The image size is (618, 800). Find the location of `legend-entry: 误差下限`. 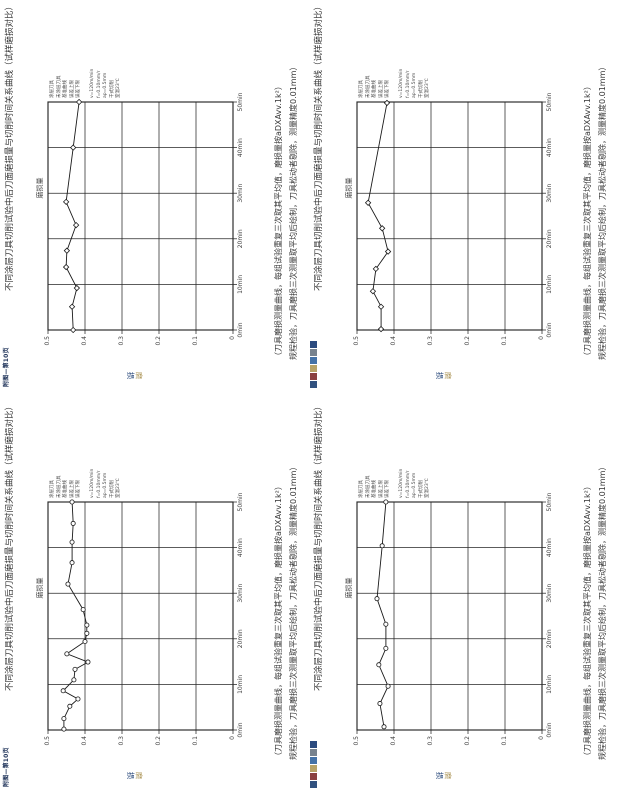

legend-entry: 误差下限 is located at coordinates (79, 89).